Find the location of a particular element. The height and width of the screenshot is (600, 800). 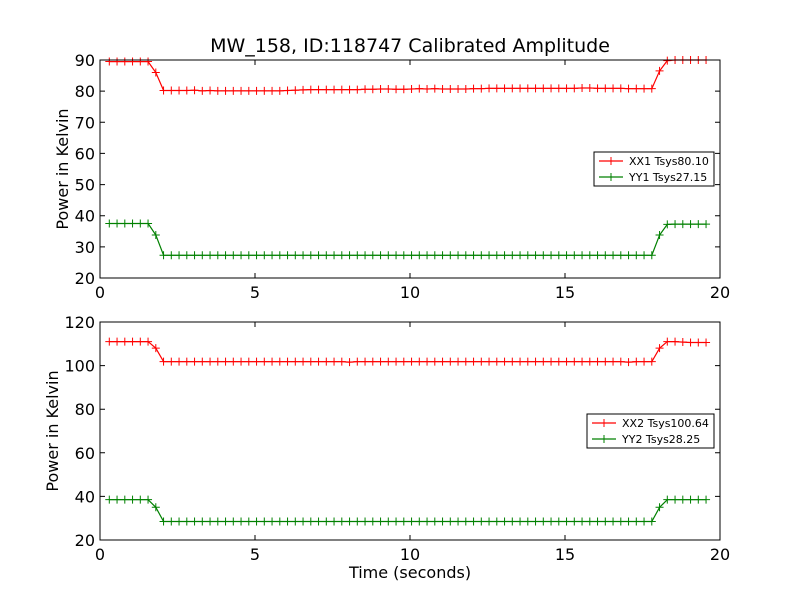

x-tick-label: 10 is located at coordinates (410, 554).